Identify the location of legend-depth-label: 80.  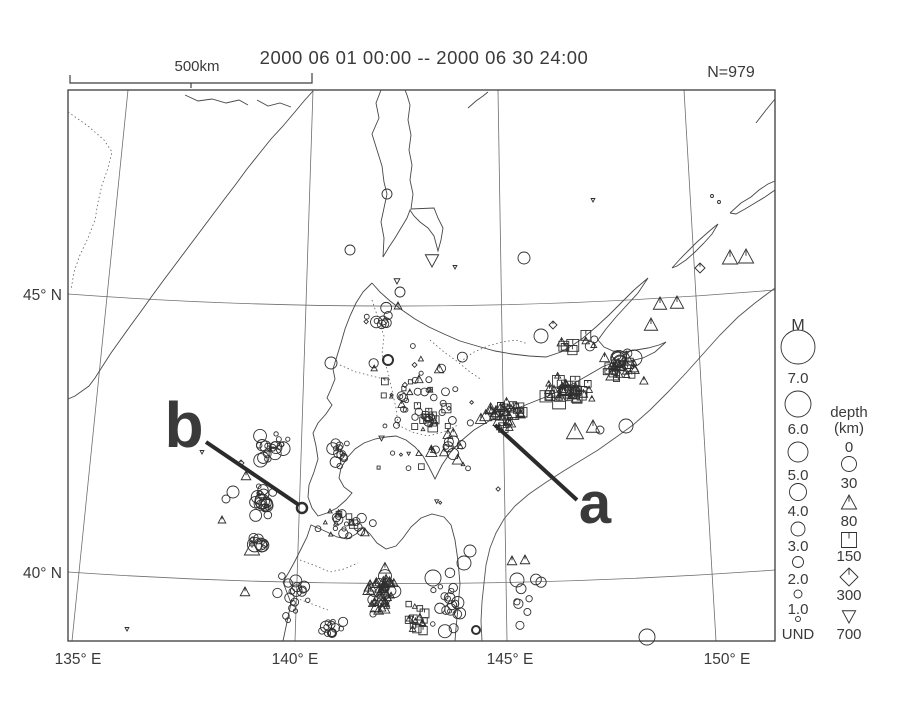
(849, 521).